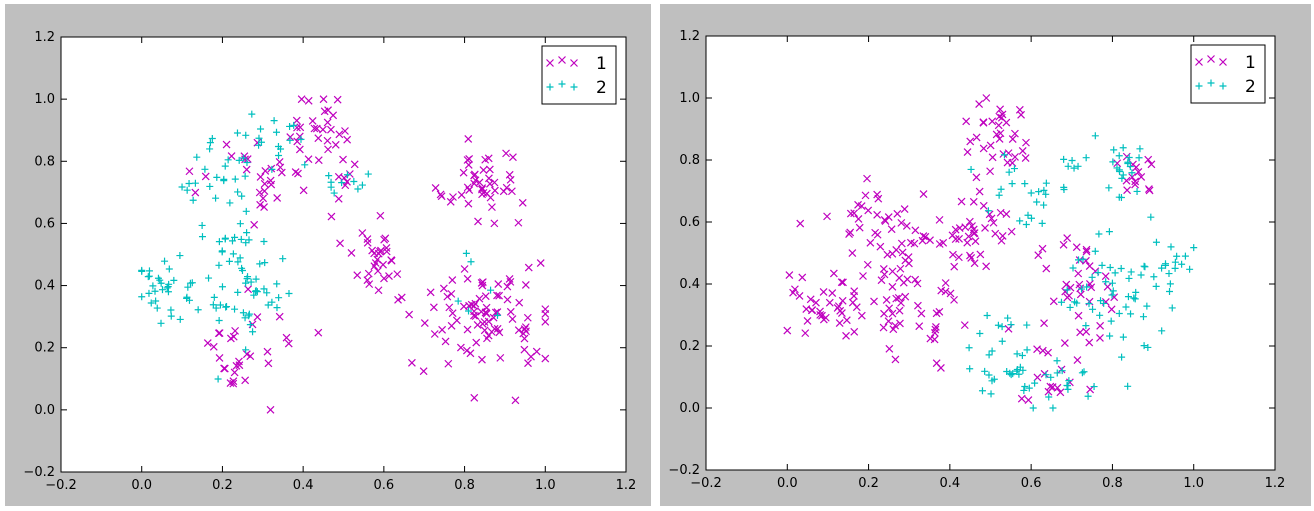  Describe the element at coordinates (689, 160) in the screenshot. I see `y-tick-label: 0.8` at that location.